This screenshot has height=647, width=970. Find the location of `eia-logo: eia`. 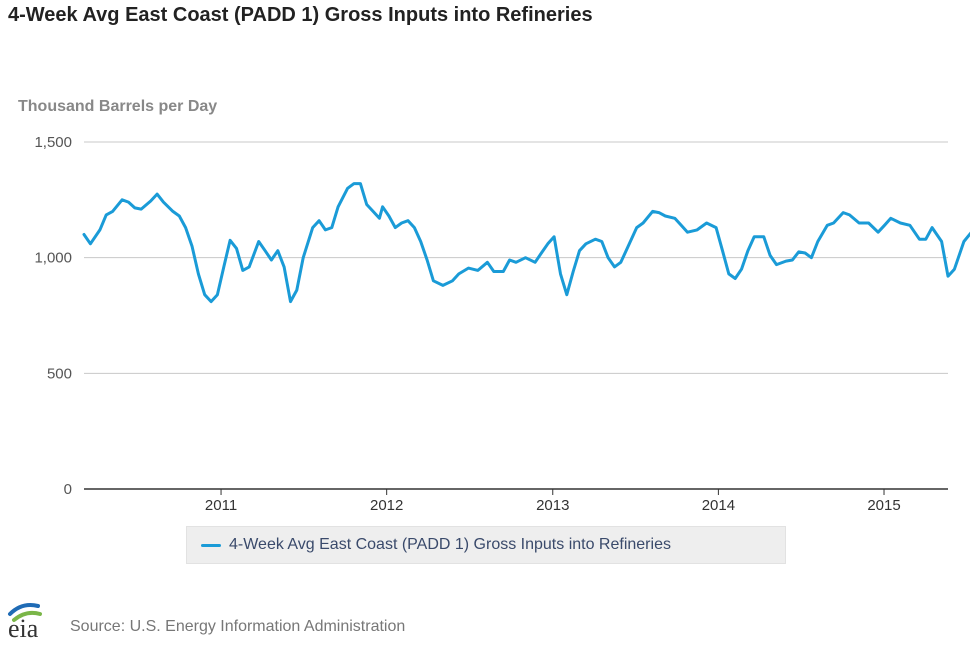

eia-logo: eia is located at coordinates (25, 621).